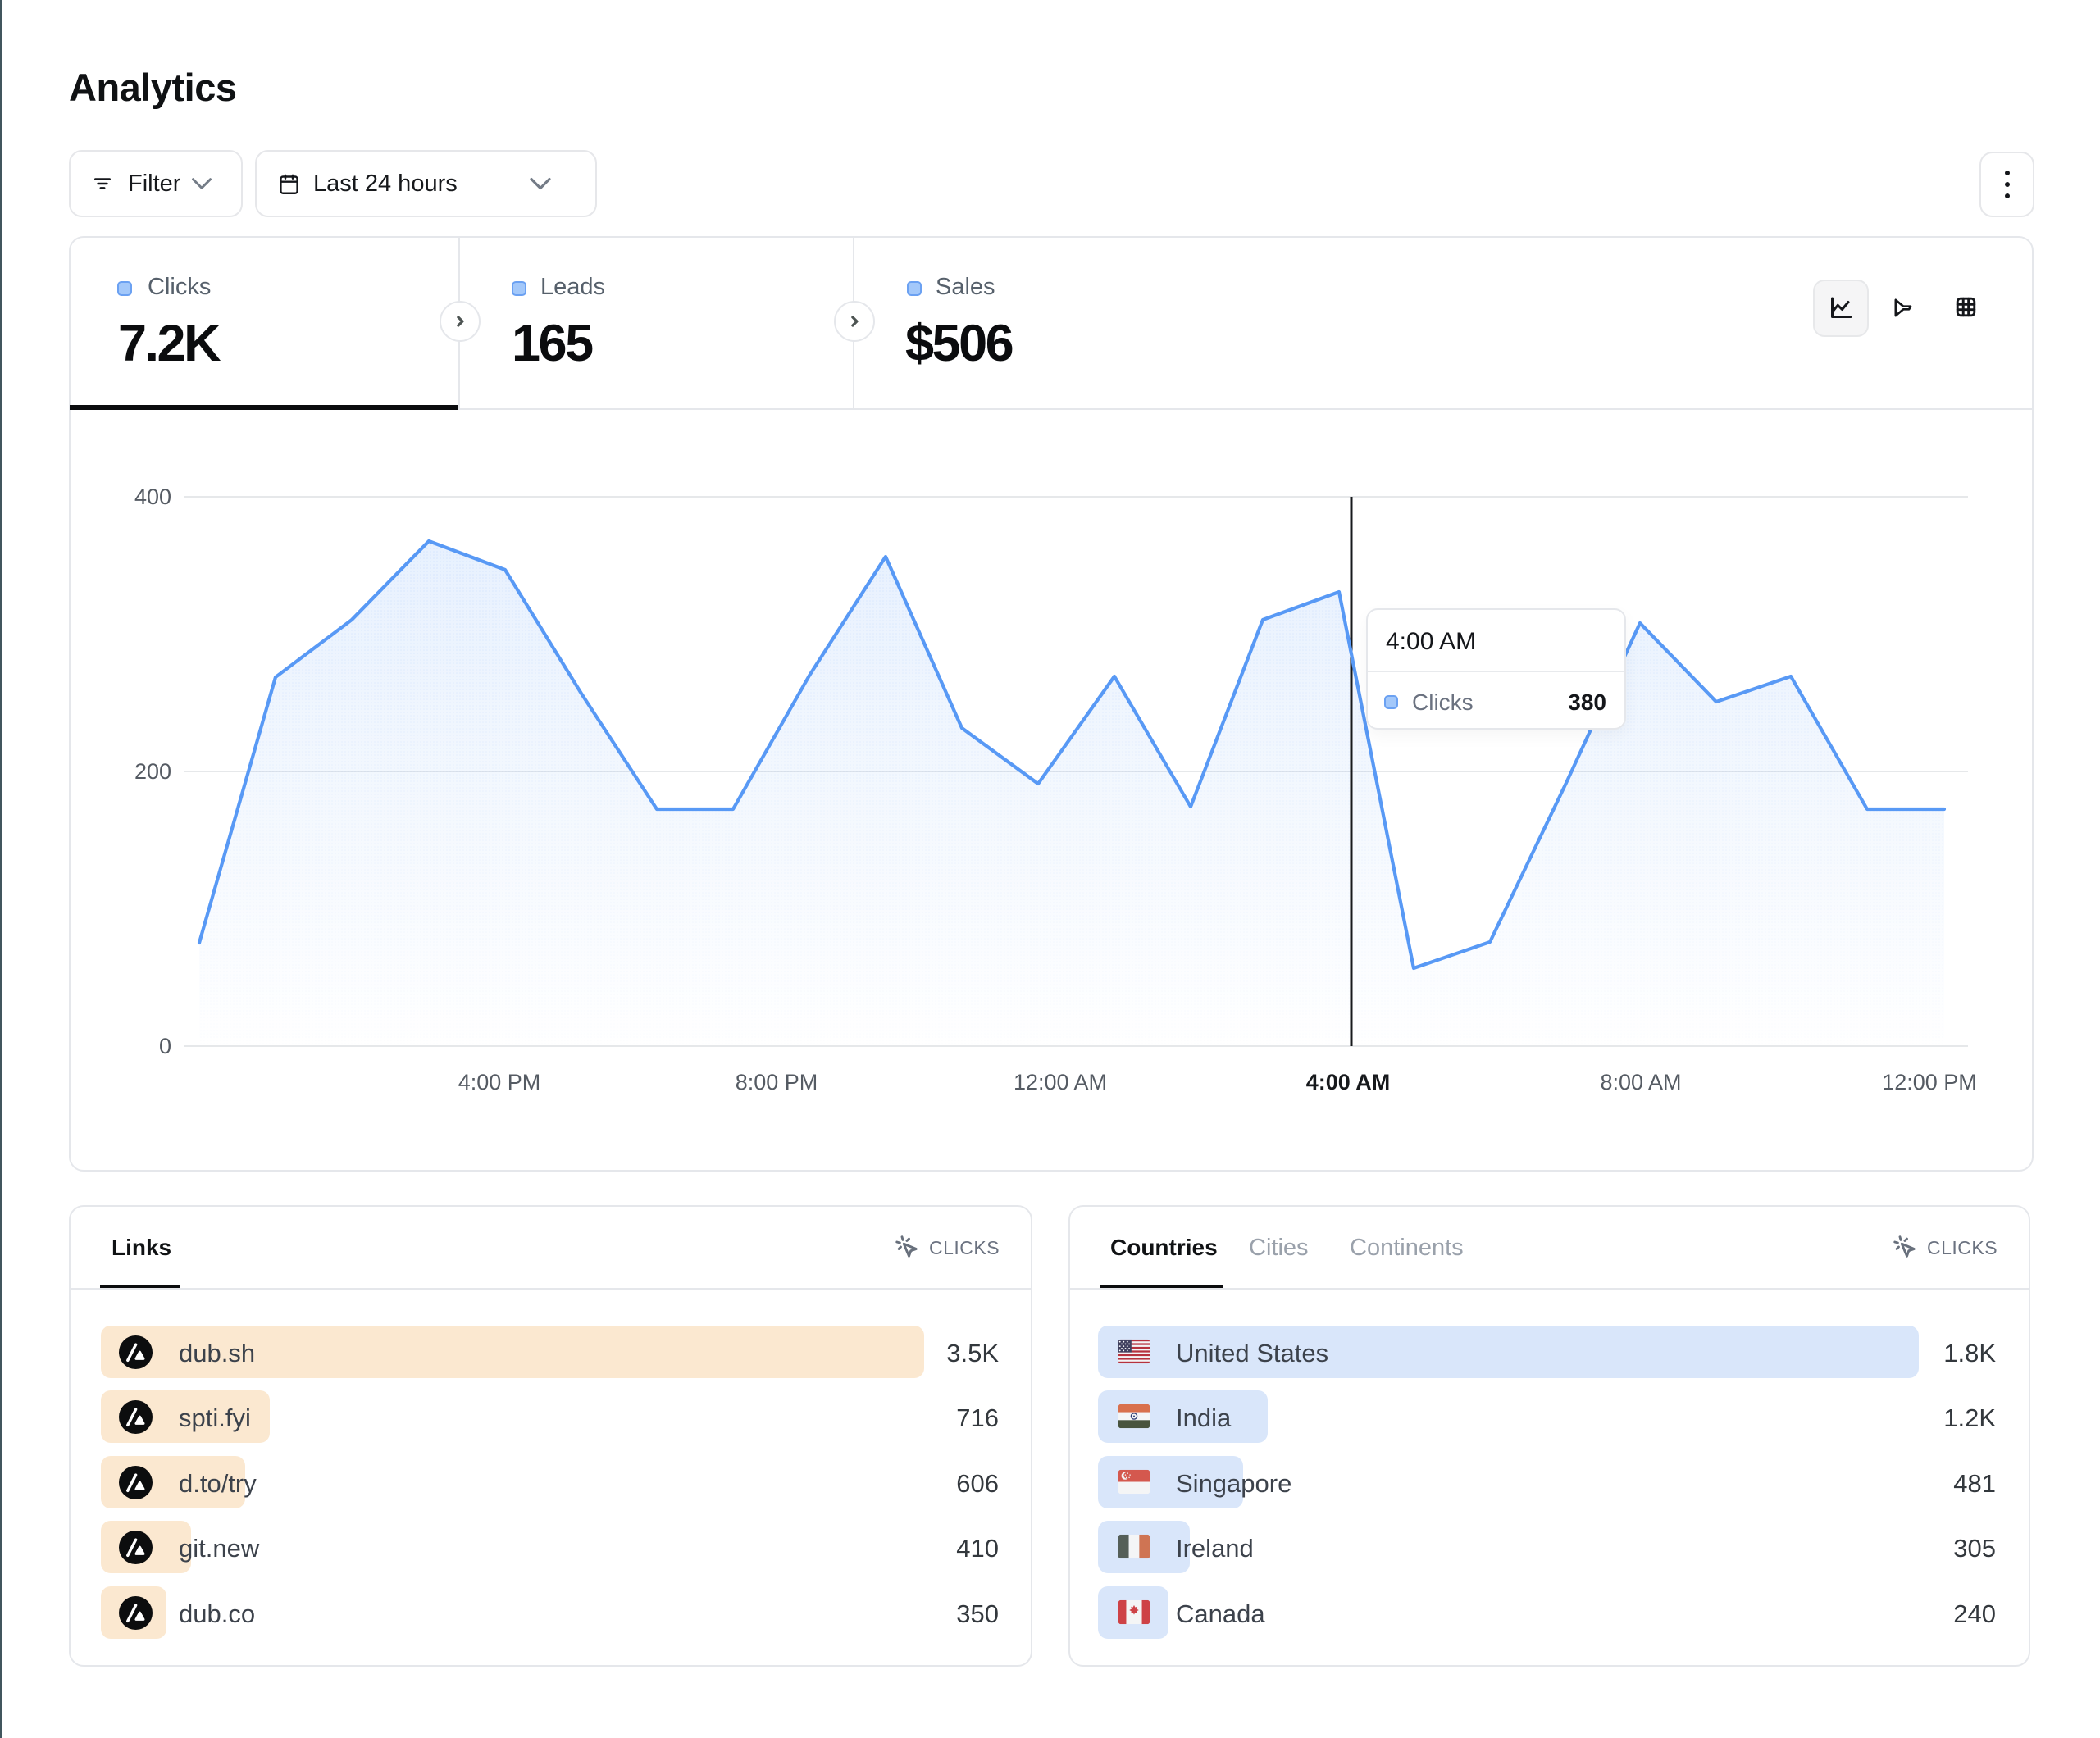 The height and width of the screenshot is (1738, 2100). Describe the element at coordinates (499, 1082) in the screenshot. I see `svg-text: 4:00 PM` at that location.